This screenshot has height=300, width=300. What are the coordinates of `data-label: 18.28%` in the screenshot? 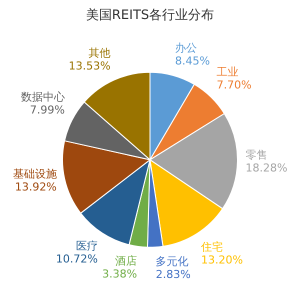 It's located at (266, 167).